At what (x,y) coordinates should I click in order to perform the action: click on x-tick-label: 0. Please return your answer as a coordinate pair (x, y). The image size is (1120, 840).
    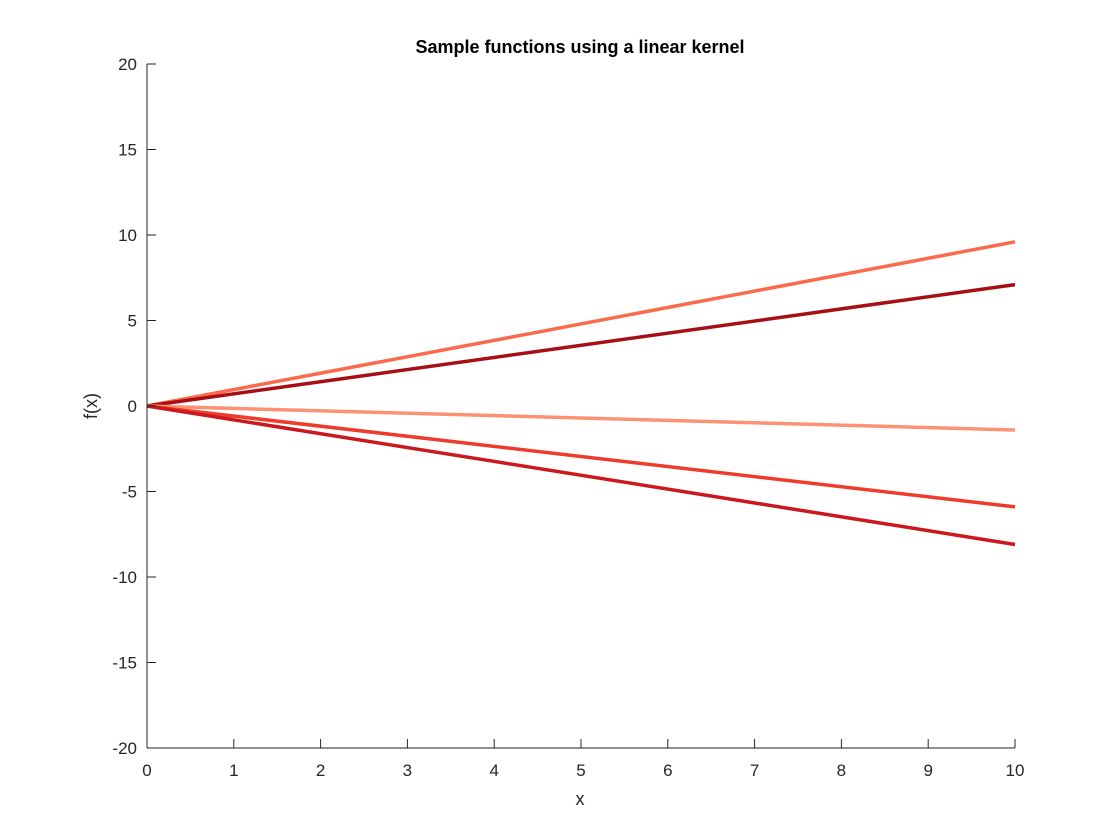
    Looking at the image, I should click on (146, 770).